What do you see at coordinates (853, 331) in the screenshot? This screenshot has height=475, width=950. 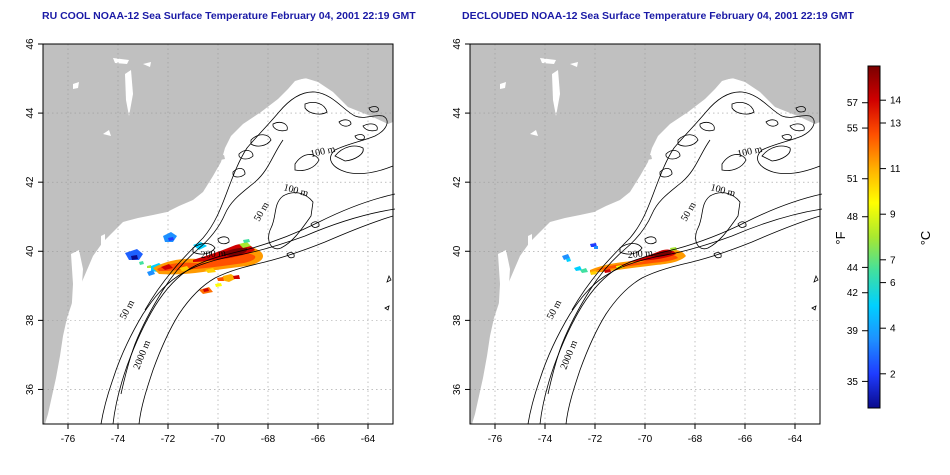 I see `fahrenheit-tick-label: 39` at bounding box center [853, 331].